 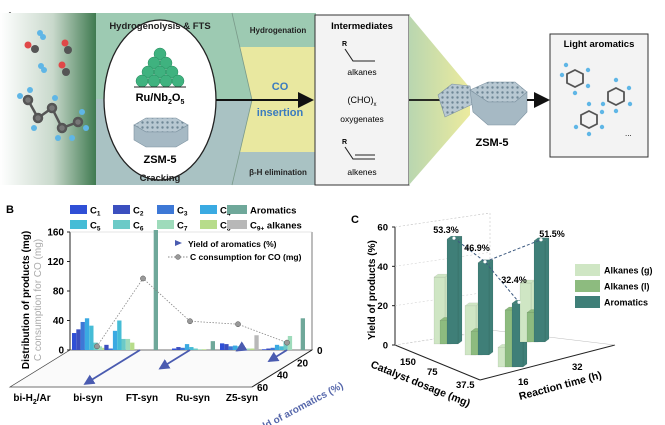 What do you see at coordinates (182, 348) in the screenshot?
I see `bar-c3-ft-syn` at bounding box center [182, 348].